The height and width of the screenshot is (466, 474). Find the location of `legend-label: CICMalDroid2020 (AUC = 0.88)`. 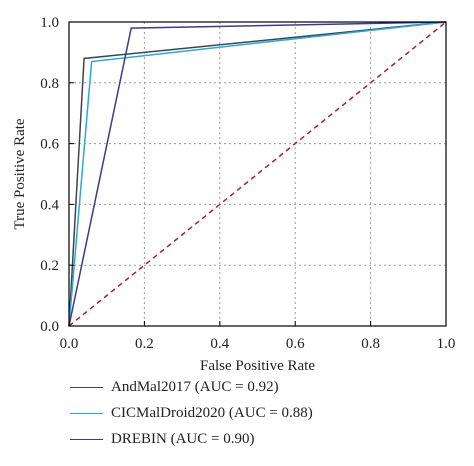

legend-label: CICMalDroid2020 (AUC = 0.88) is located at coordinates (212, 412).